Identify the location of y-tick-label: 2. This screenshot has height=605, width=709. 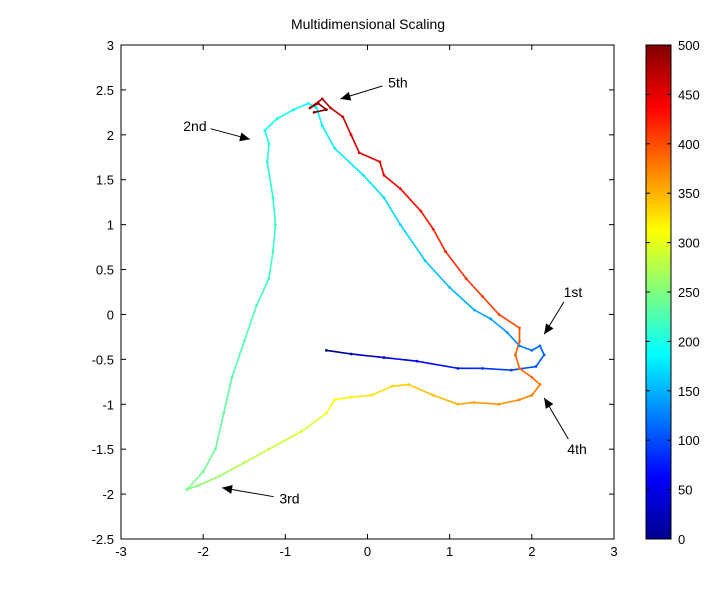
(110, 135).